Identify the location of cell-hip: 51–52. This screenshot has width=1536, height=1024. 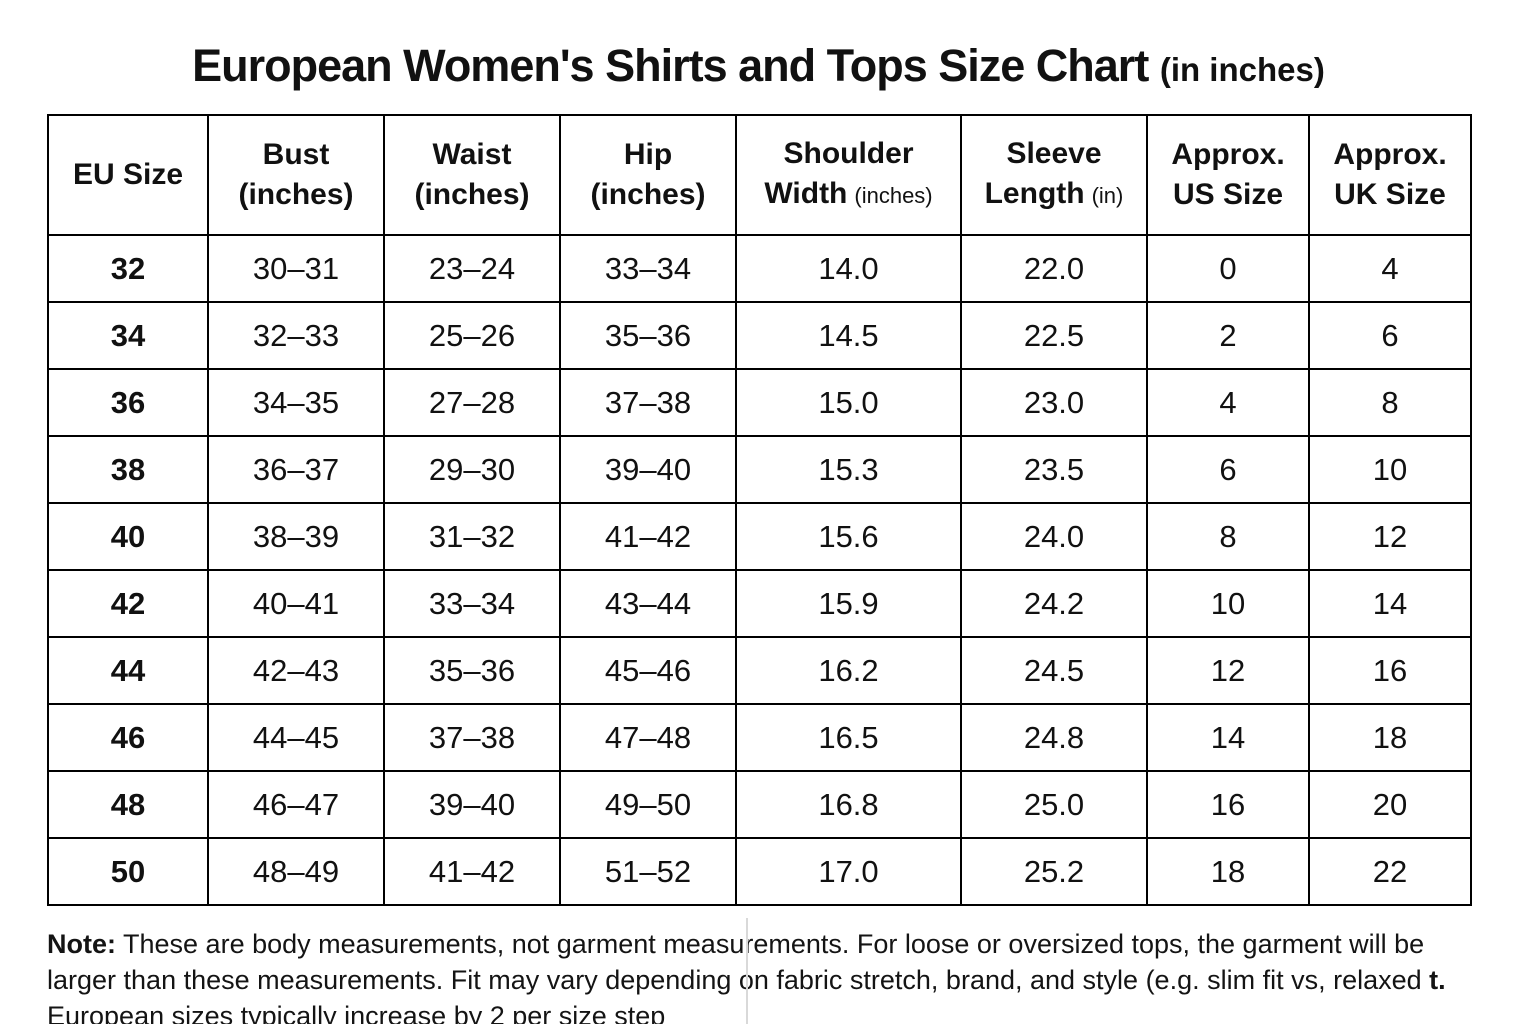
(648, 871).